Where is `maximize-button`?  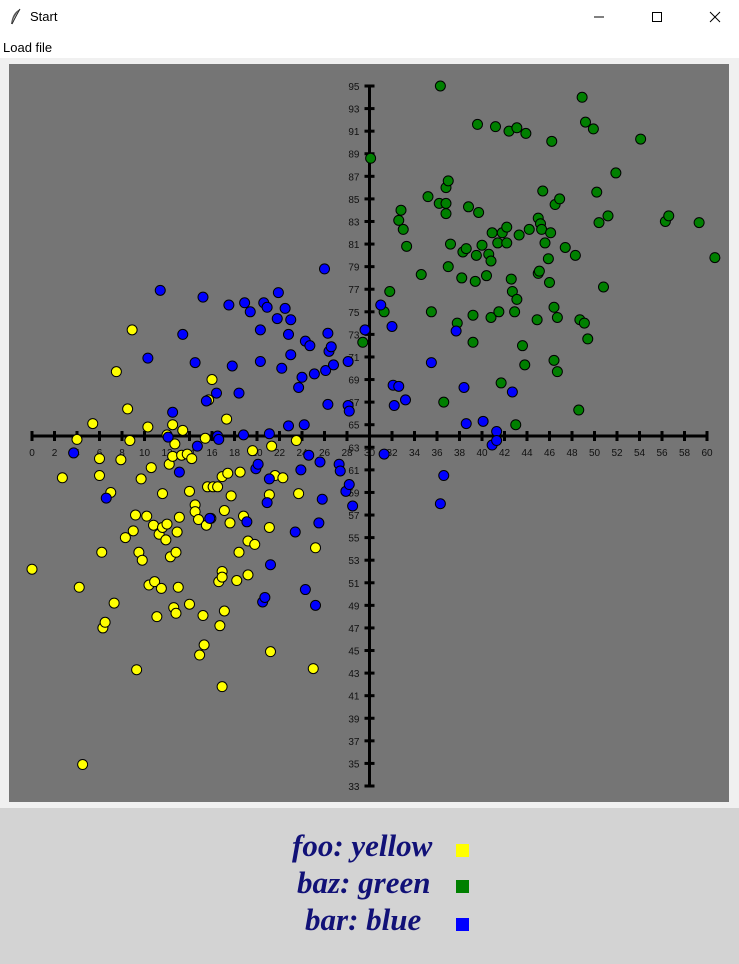
maximize-button is located at coordinates (657, 17).